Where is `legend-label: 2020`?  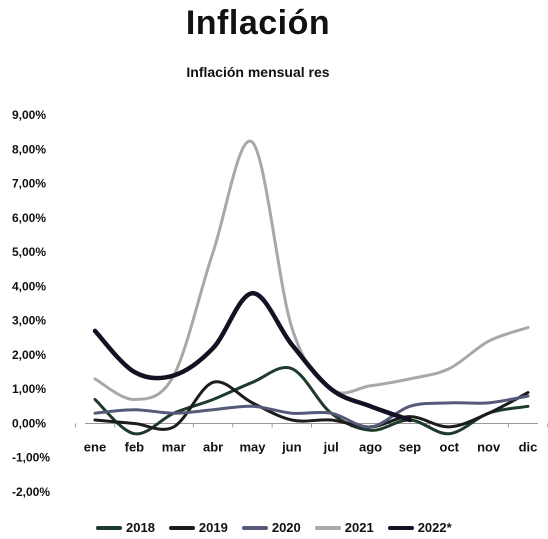
legend-label: 2020 is located at coordinates (286, 527).